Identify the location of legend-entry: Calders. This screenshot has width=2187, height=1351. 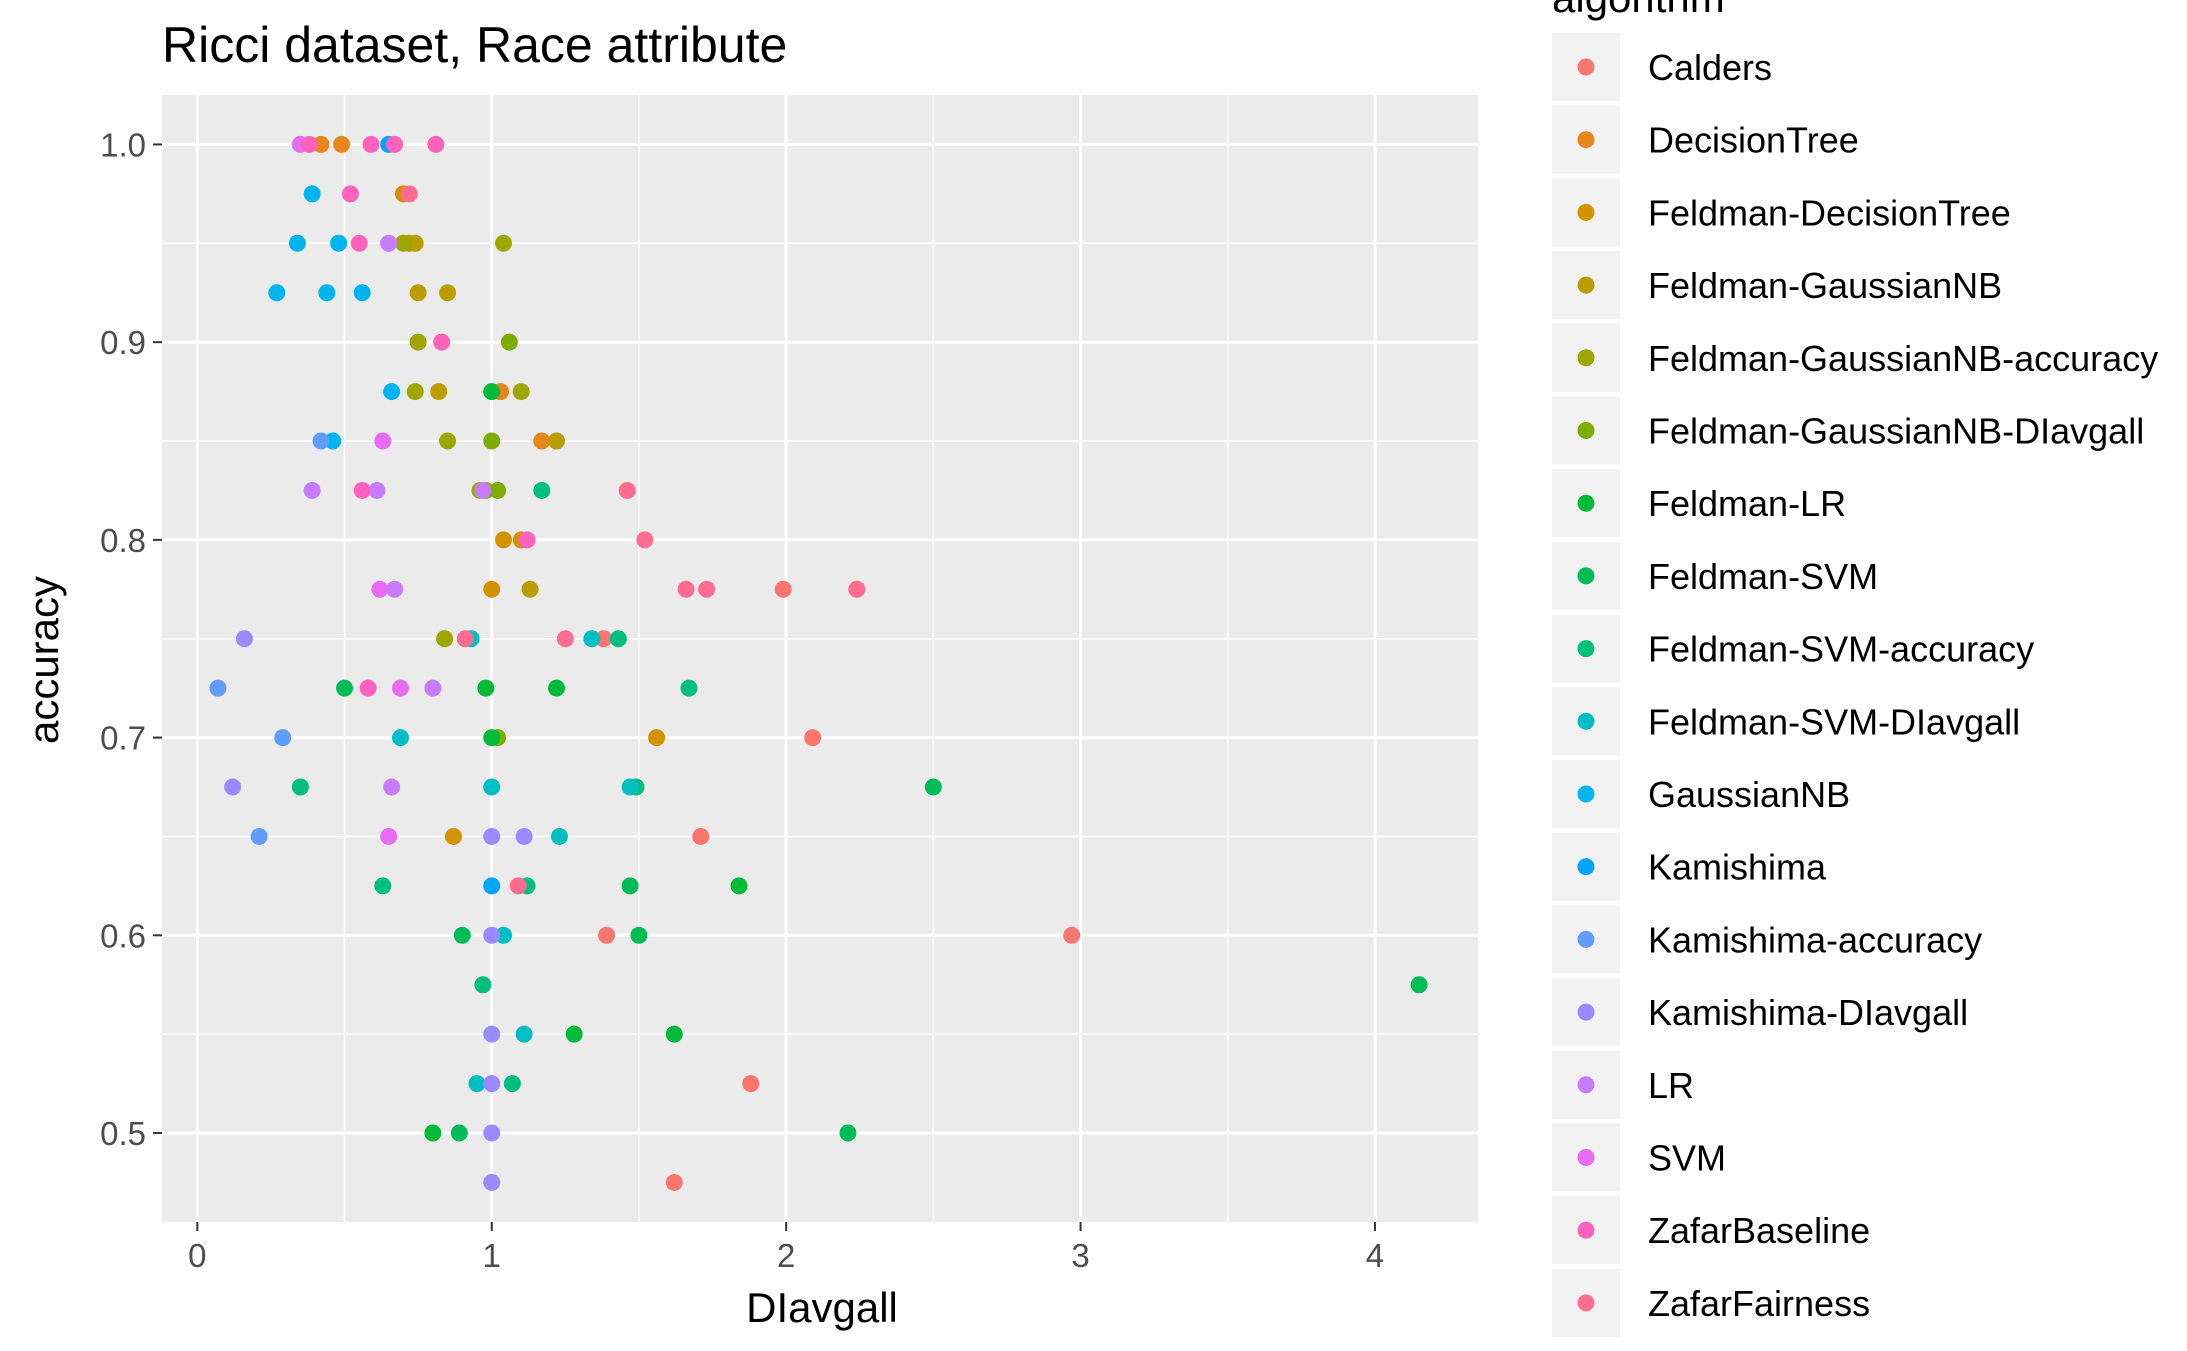
(1710, 67).